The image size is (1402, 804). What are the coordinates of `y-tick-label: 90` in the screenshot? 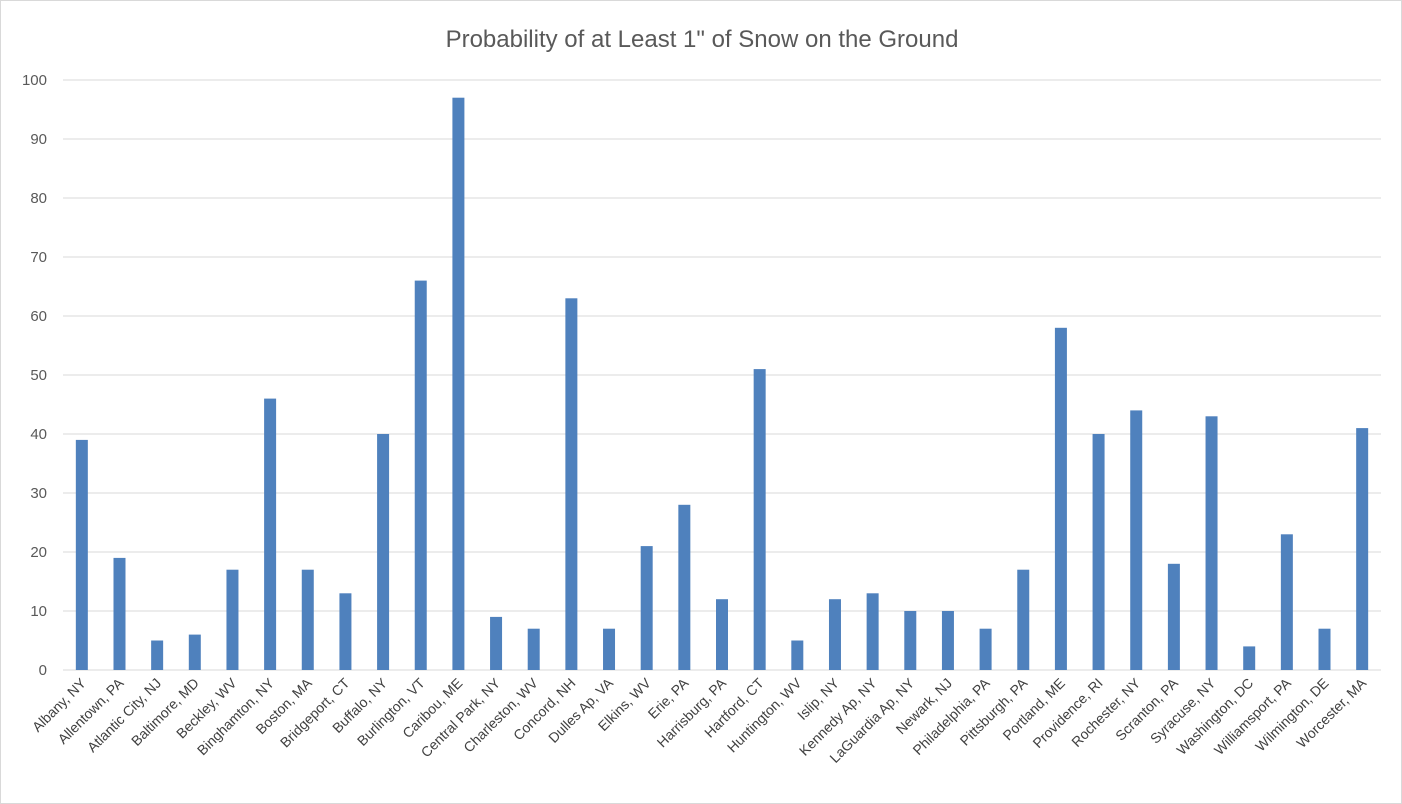 It's located at (38, 139).